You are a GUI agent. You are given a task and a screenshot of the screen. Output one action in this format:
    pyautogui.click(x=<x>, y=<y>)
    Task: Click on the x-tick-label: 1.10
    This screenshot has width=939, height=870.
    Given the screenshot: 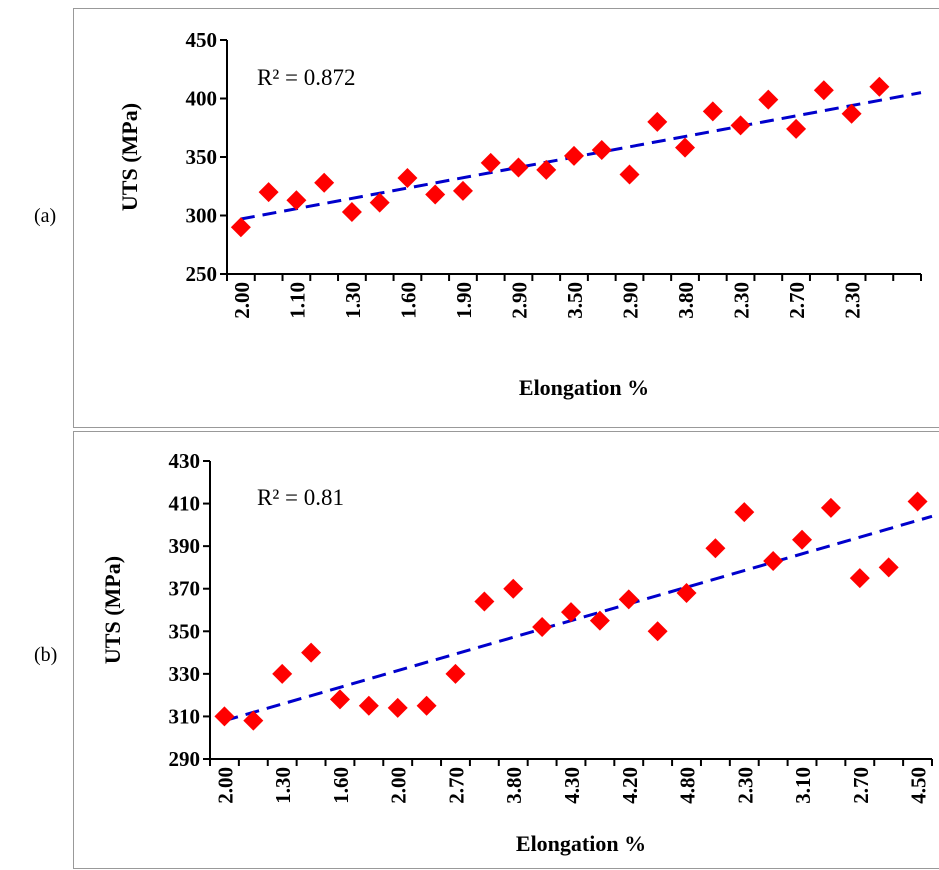 What is the action you would take?
    pyautogui.click(x=297, y=300)
    